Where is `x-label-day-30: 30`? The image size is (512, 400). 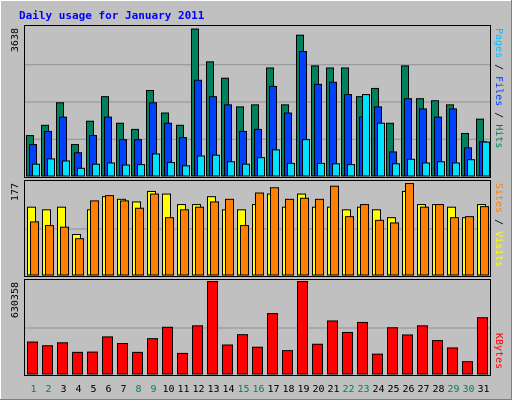 x-label-day-30: 30 is located at coordinates (468, 389).